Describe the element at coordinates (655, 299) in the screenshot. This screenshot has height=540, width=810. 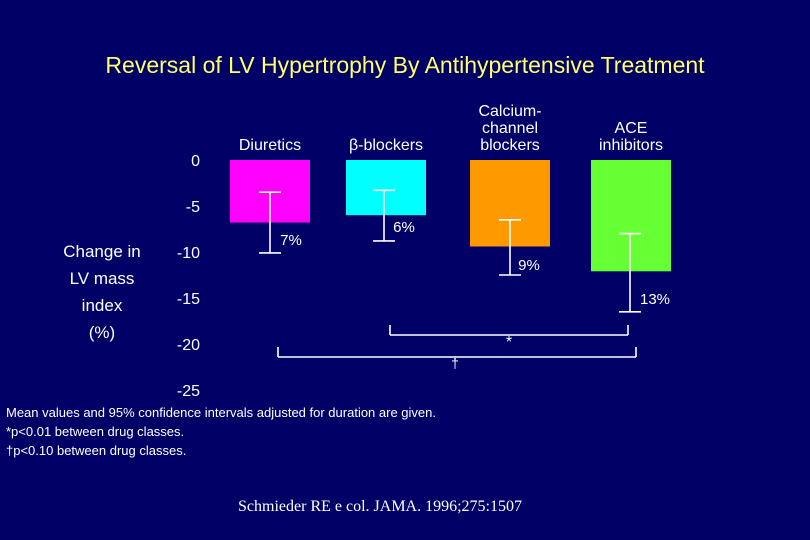
I see `data-label: 13%` at that location.